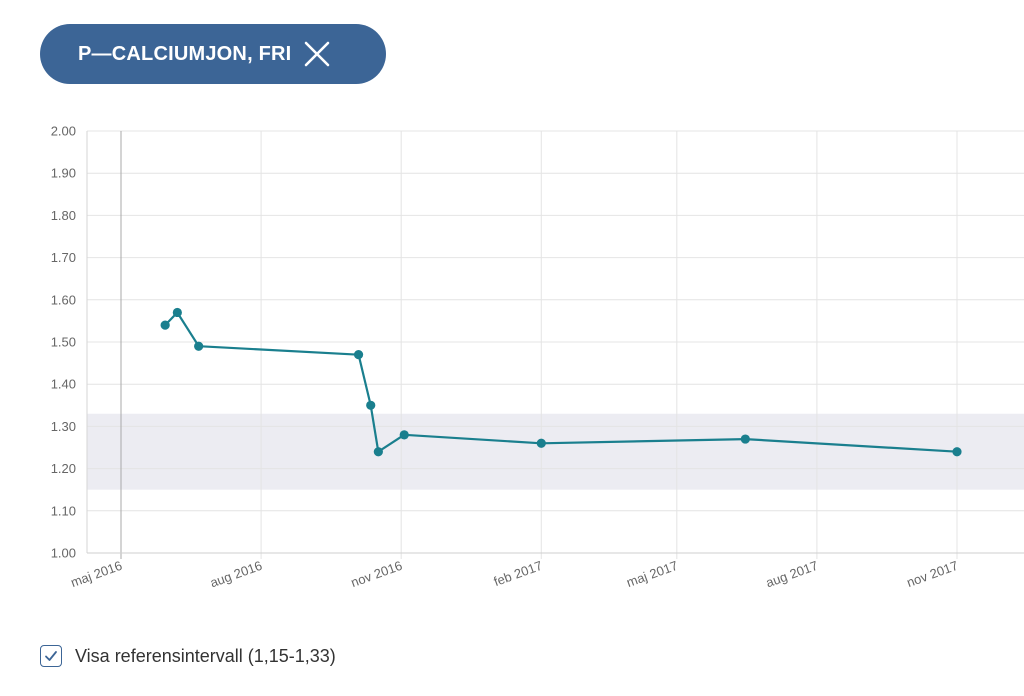  I want to click on reference-interval-toggle: Visa referensintervall (1,15-1,33), so click(188, 656).